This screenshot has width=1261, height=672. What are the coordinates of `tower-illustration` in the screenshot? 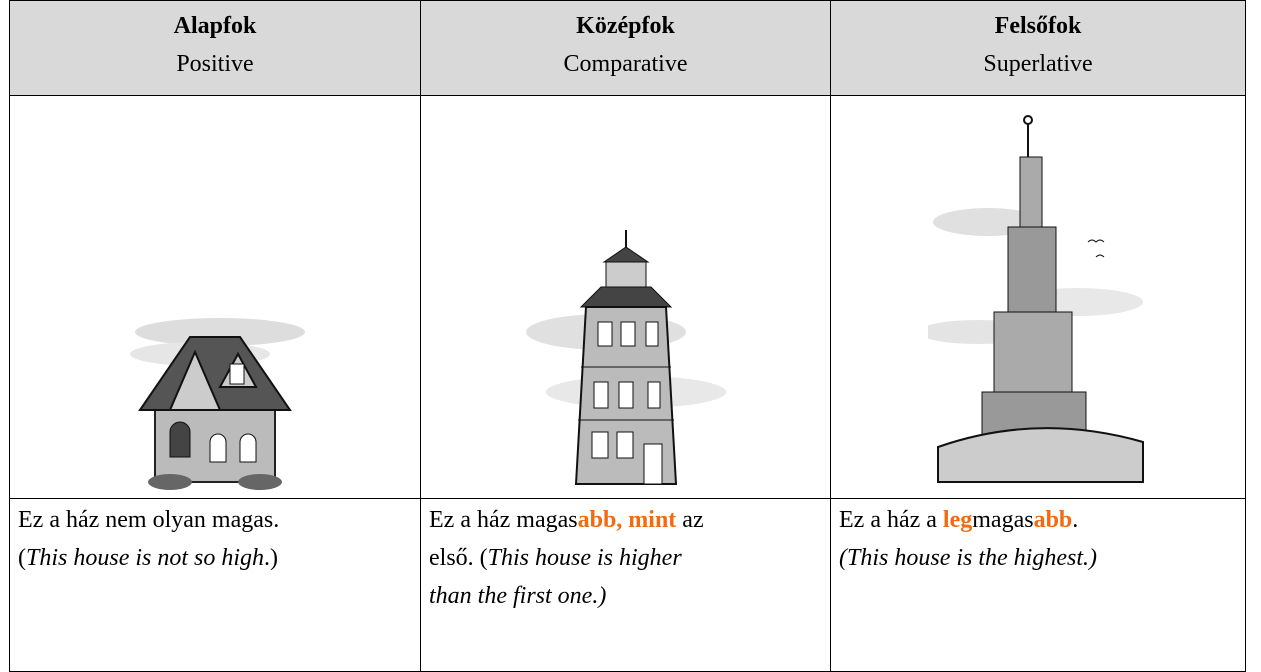 It's located at (625, 357).